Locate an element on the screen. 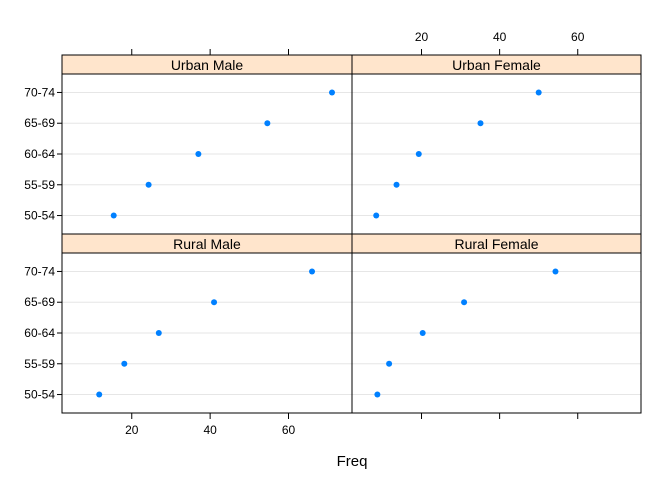 Image resolution: width=672 pixels, height=480 pixels. x-tick-label-bottom-40: 40 is located at coordinates (210, 430).